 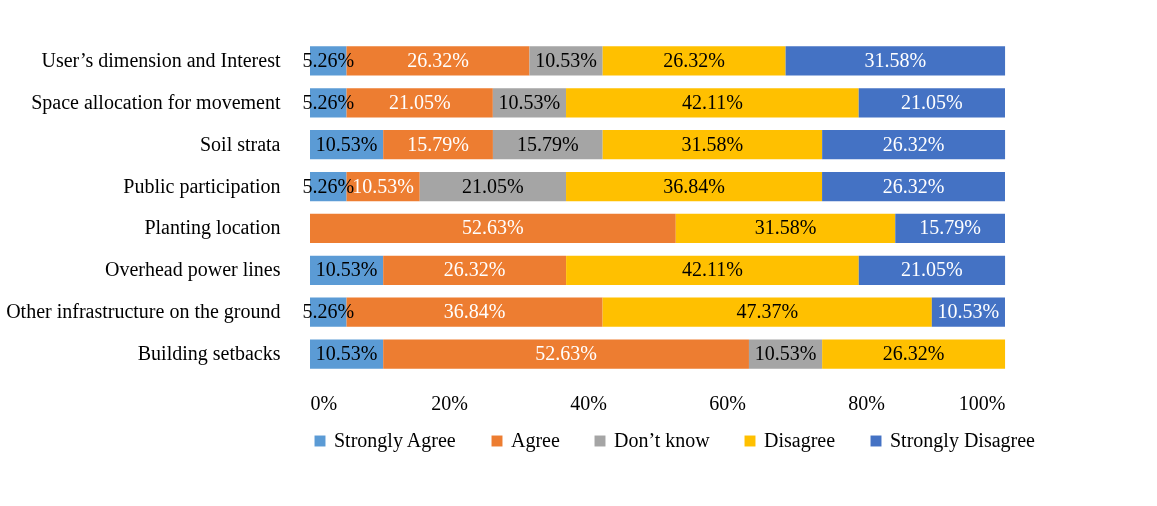 What do you see at coordinates (395, 440) in the screenshot?
I see `legend-label: Strongly Agree` at bounding box center [395, 440].